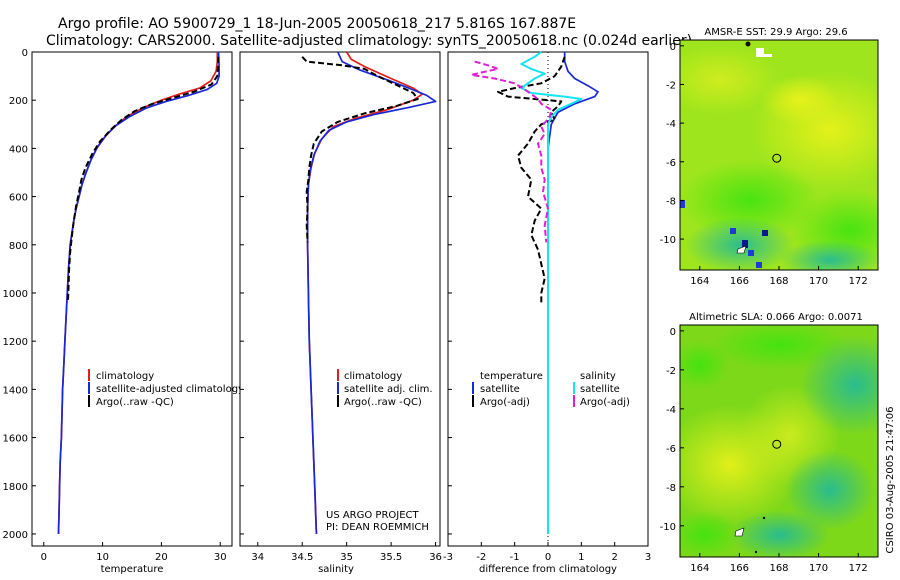 This screenshot has width=900, height=580. I want to click on x-tick-label: 35.5, so click(391, 557).